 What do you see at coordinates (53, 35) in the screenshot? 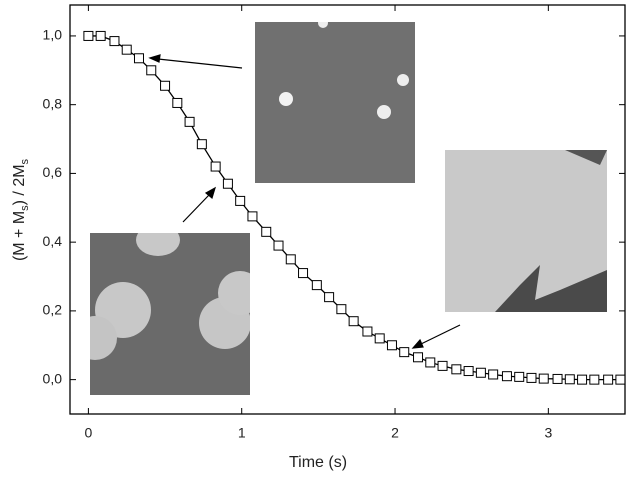
I see `y-tick-label: 1,0` at bounding box center [53, 35].